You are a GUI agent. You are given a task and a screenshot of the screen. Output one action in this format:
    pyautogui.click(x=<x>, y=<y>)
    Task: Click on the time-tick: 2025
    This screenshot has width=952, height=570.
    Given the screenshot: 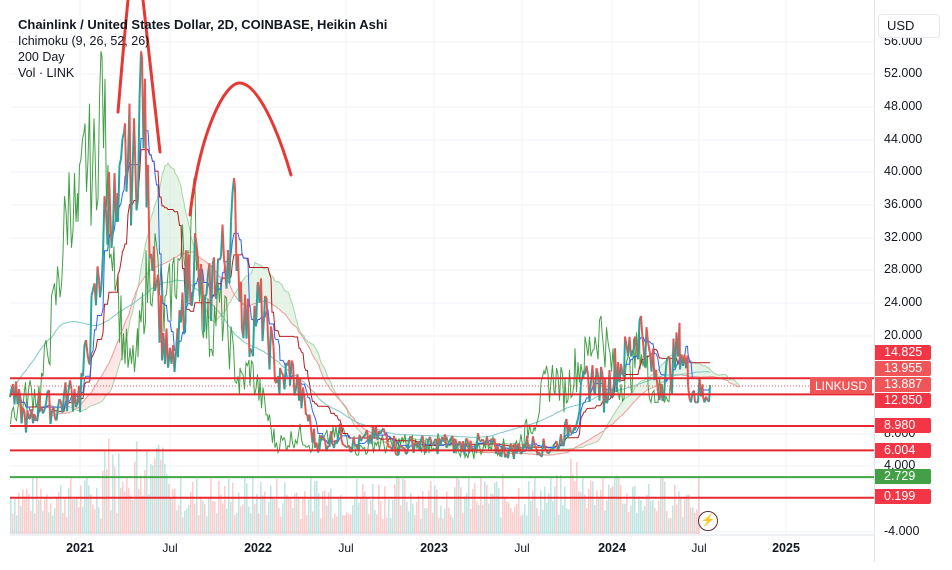 What is the action you would take?
    pyautogui.click(x=786, y=548)
    